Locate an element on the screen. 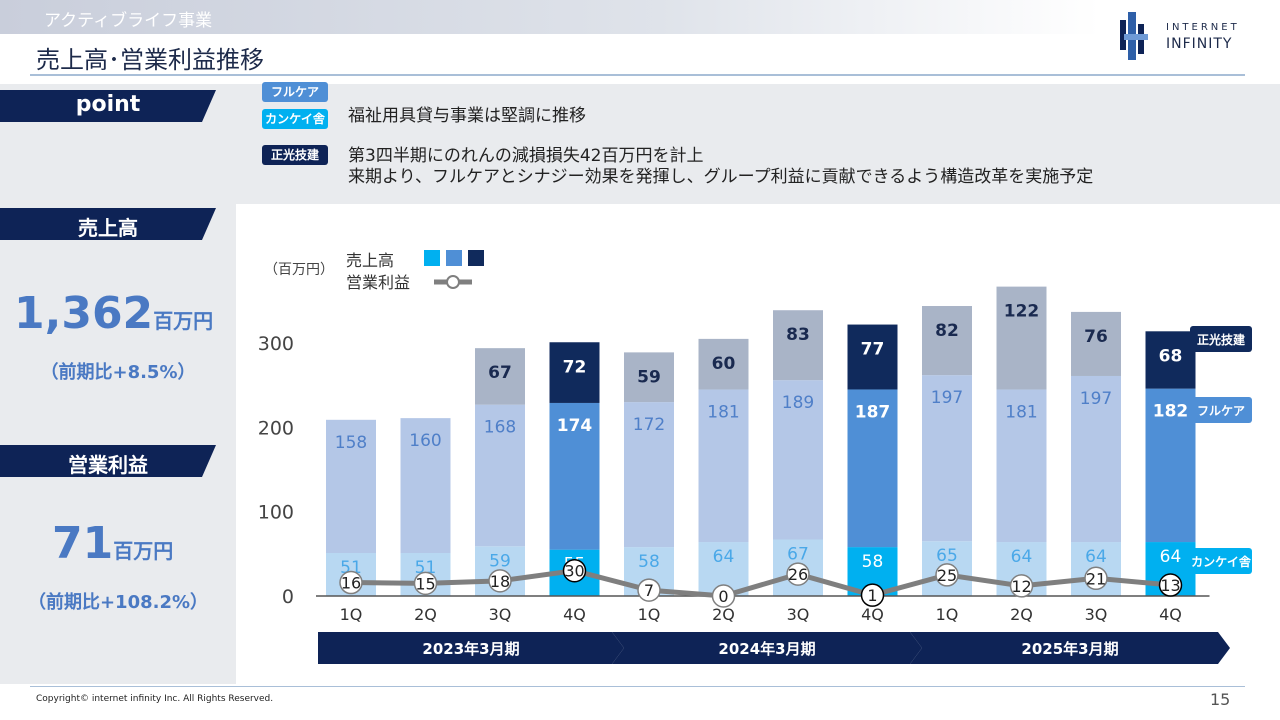 The height and width of the screenshot is (720, 1280). company-logo is located at coordinates (1134, 36).